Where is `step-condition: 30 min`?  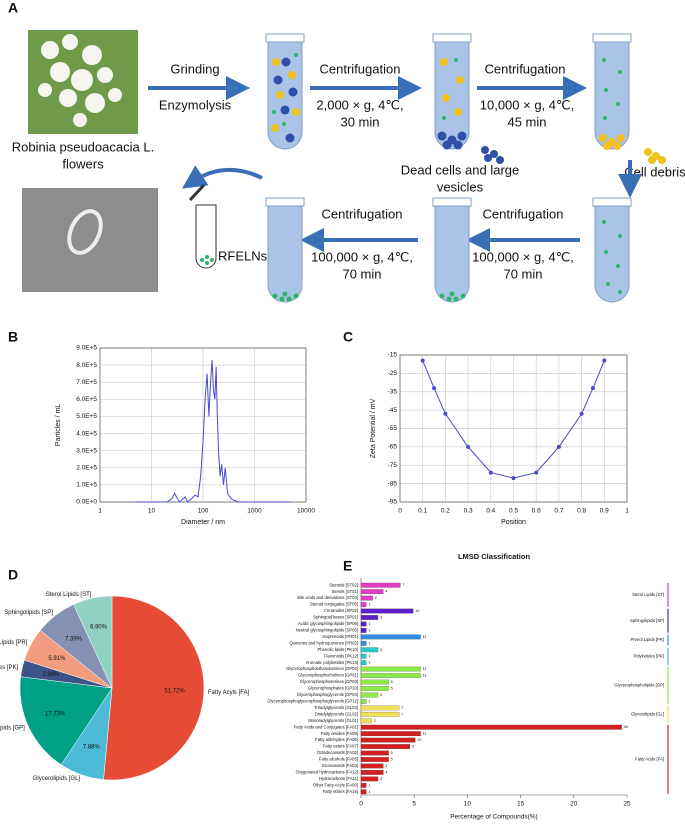
step-condition: 30 min is located at coordinates (359, 121).